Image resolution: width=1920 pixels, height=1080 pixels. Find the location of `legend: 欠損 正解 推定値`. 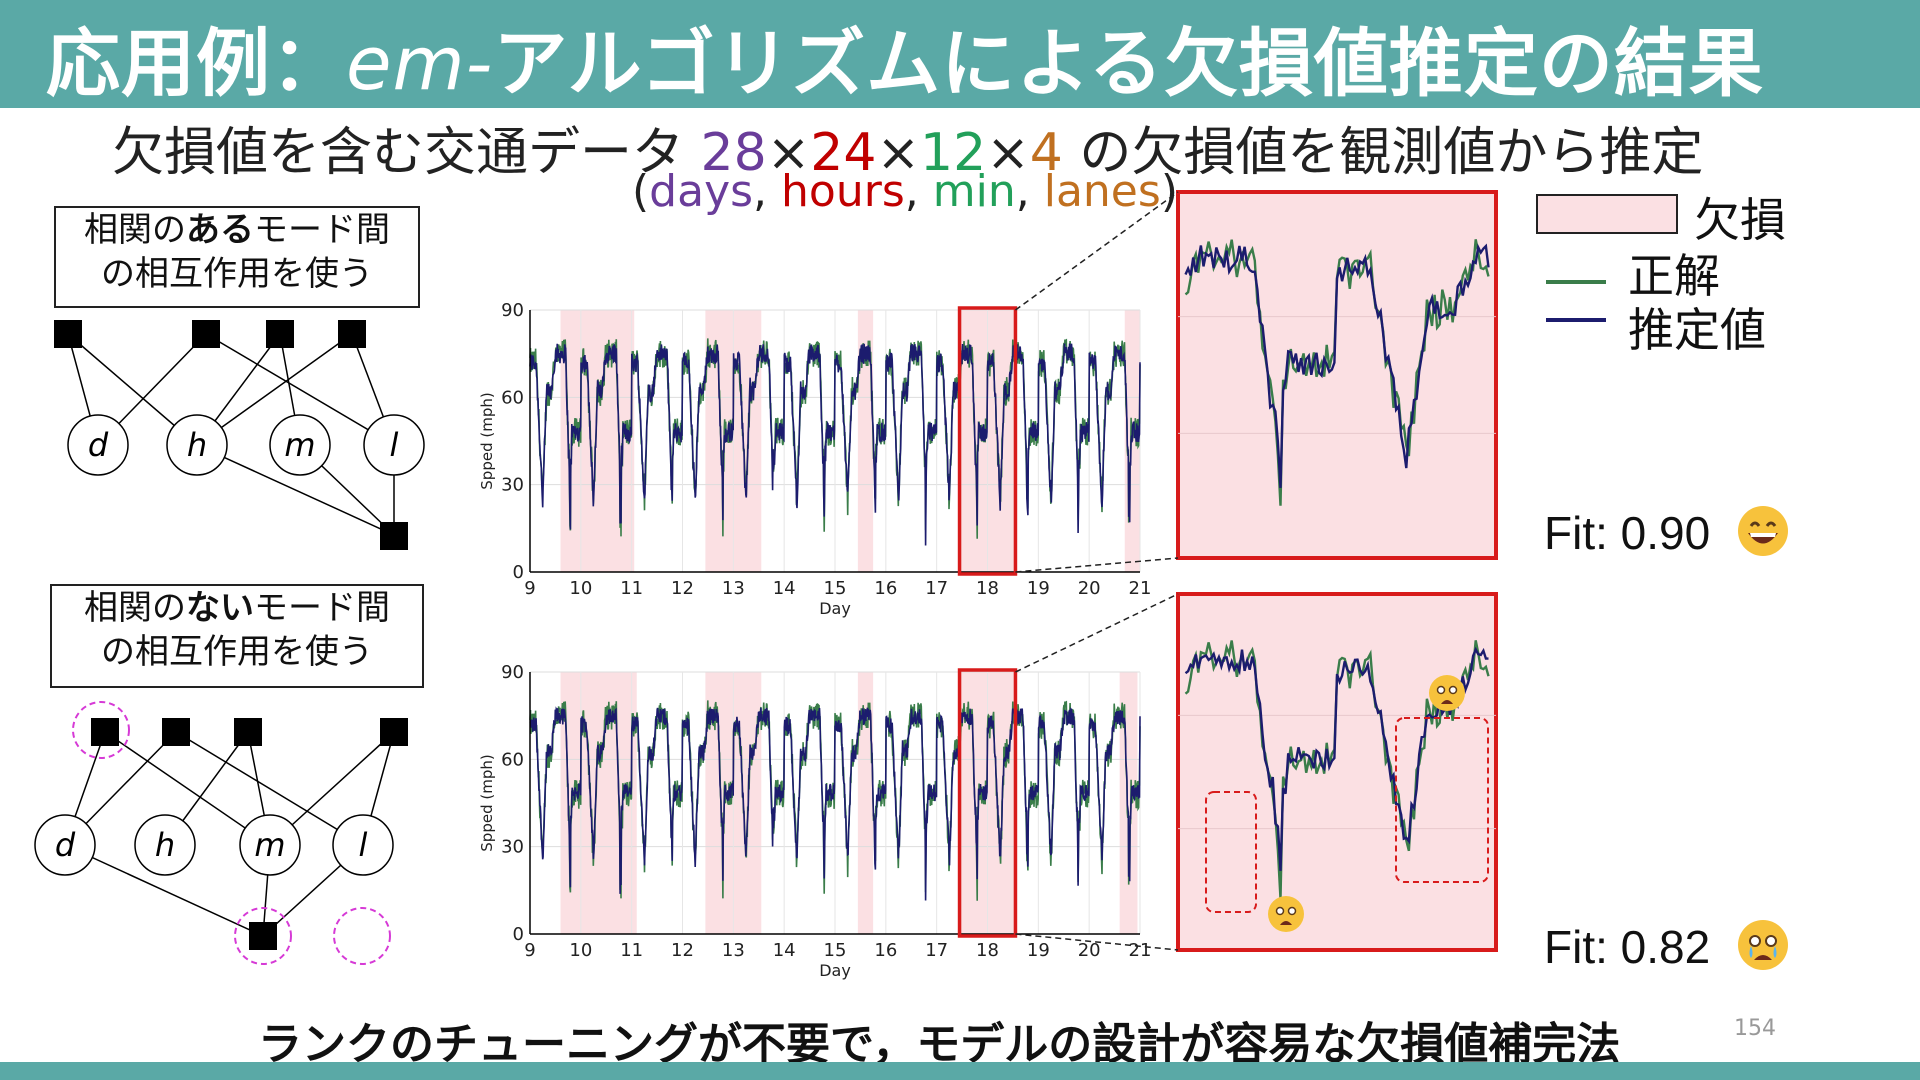

legend: 欠損 正解 推定値 is located at coordinates (1666, 271).